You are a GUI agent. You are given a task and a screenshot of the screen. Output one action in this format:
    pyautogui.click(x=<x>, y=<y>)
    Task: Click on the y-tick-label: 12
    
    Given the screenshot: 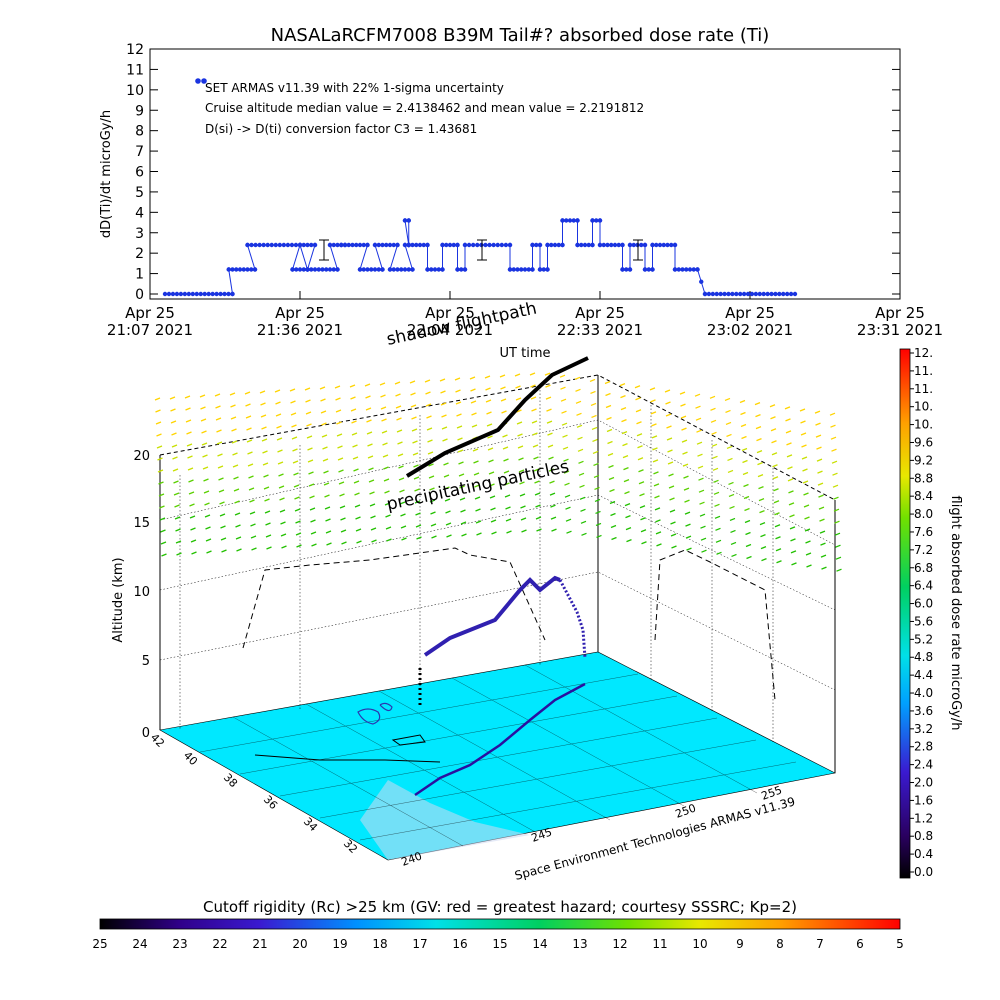 What is the action you would take?
    pyautogui.click(x=135, y=50)
    